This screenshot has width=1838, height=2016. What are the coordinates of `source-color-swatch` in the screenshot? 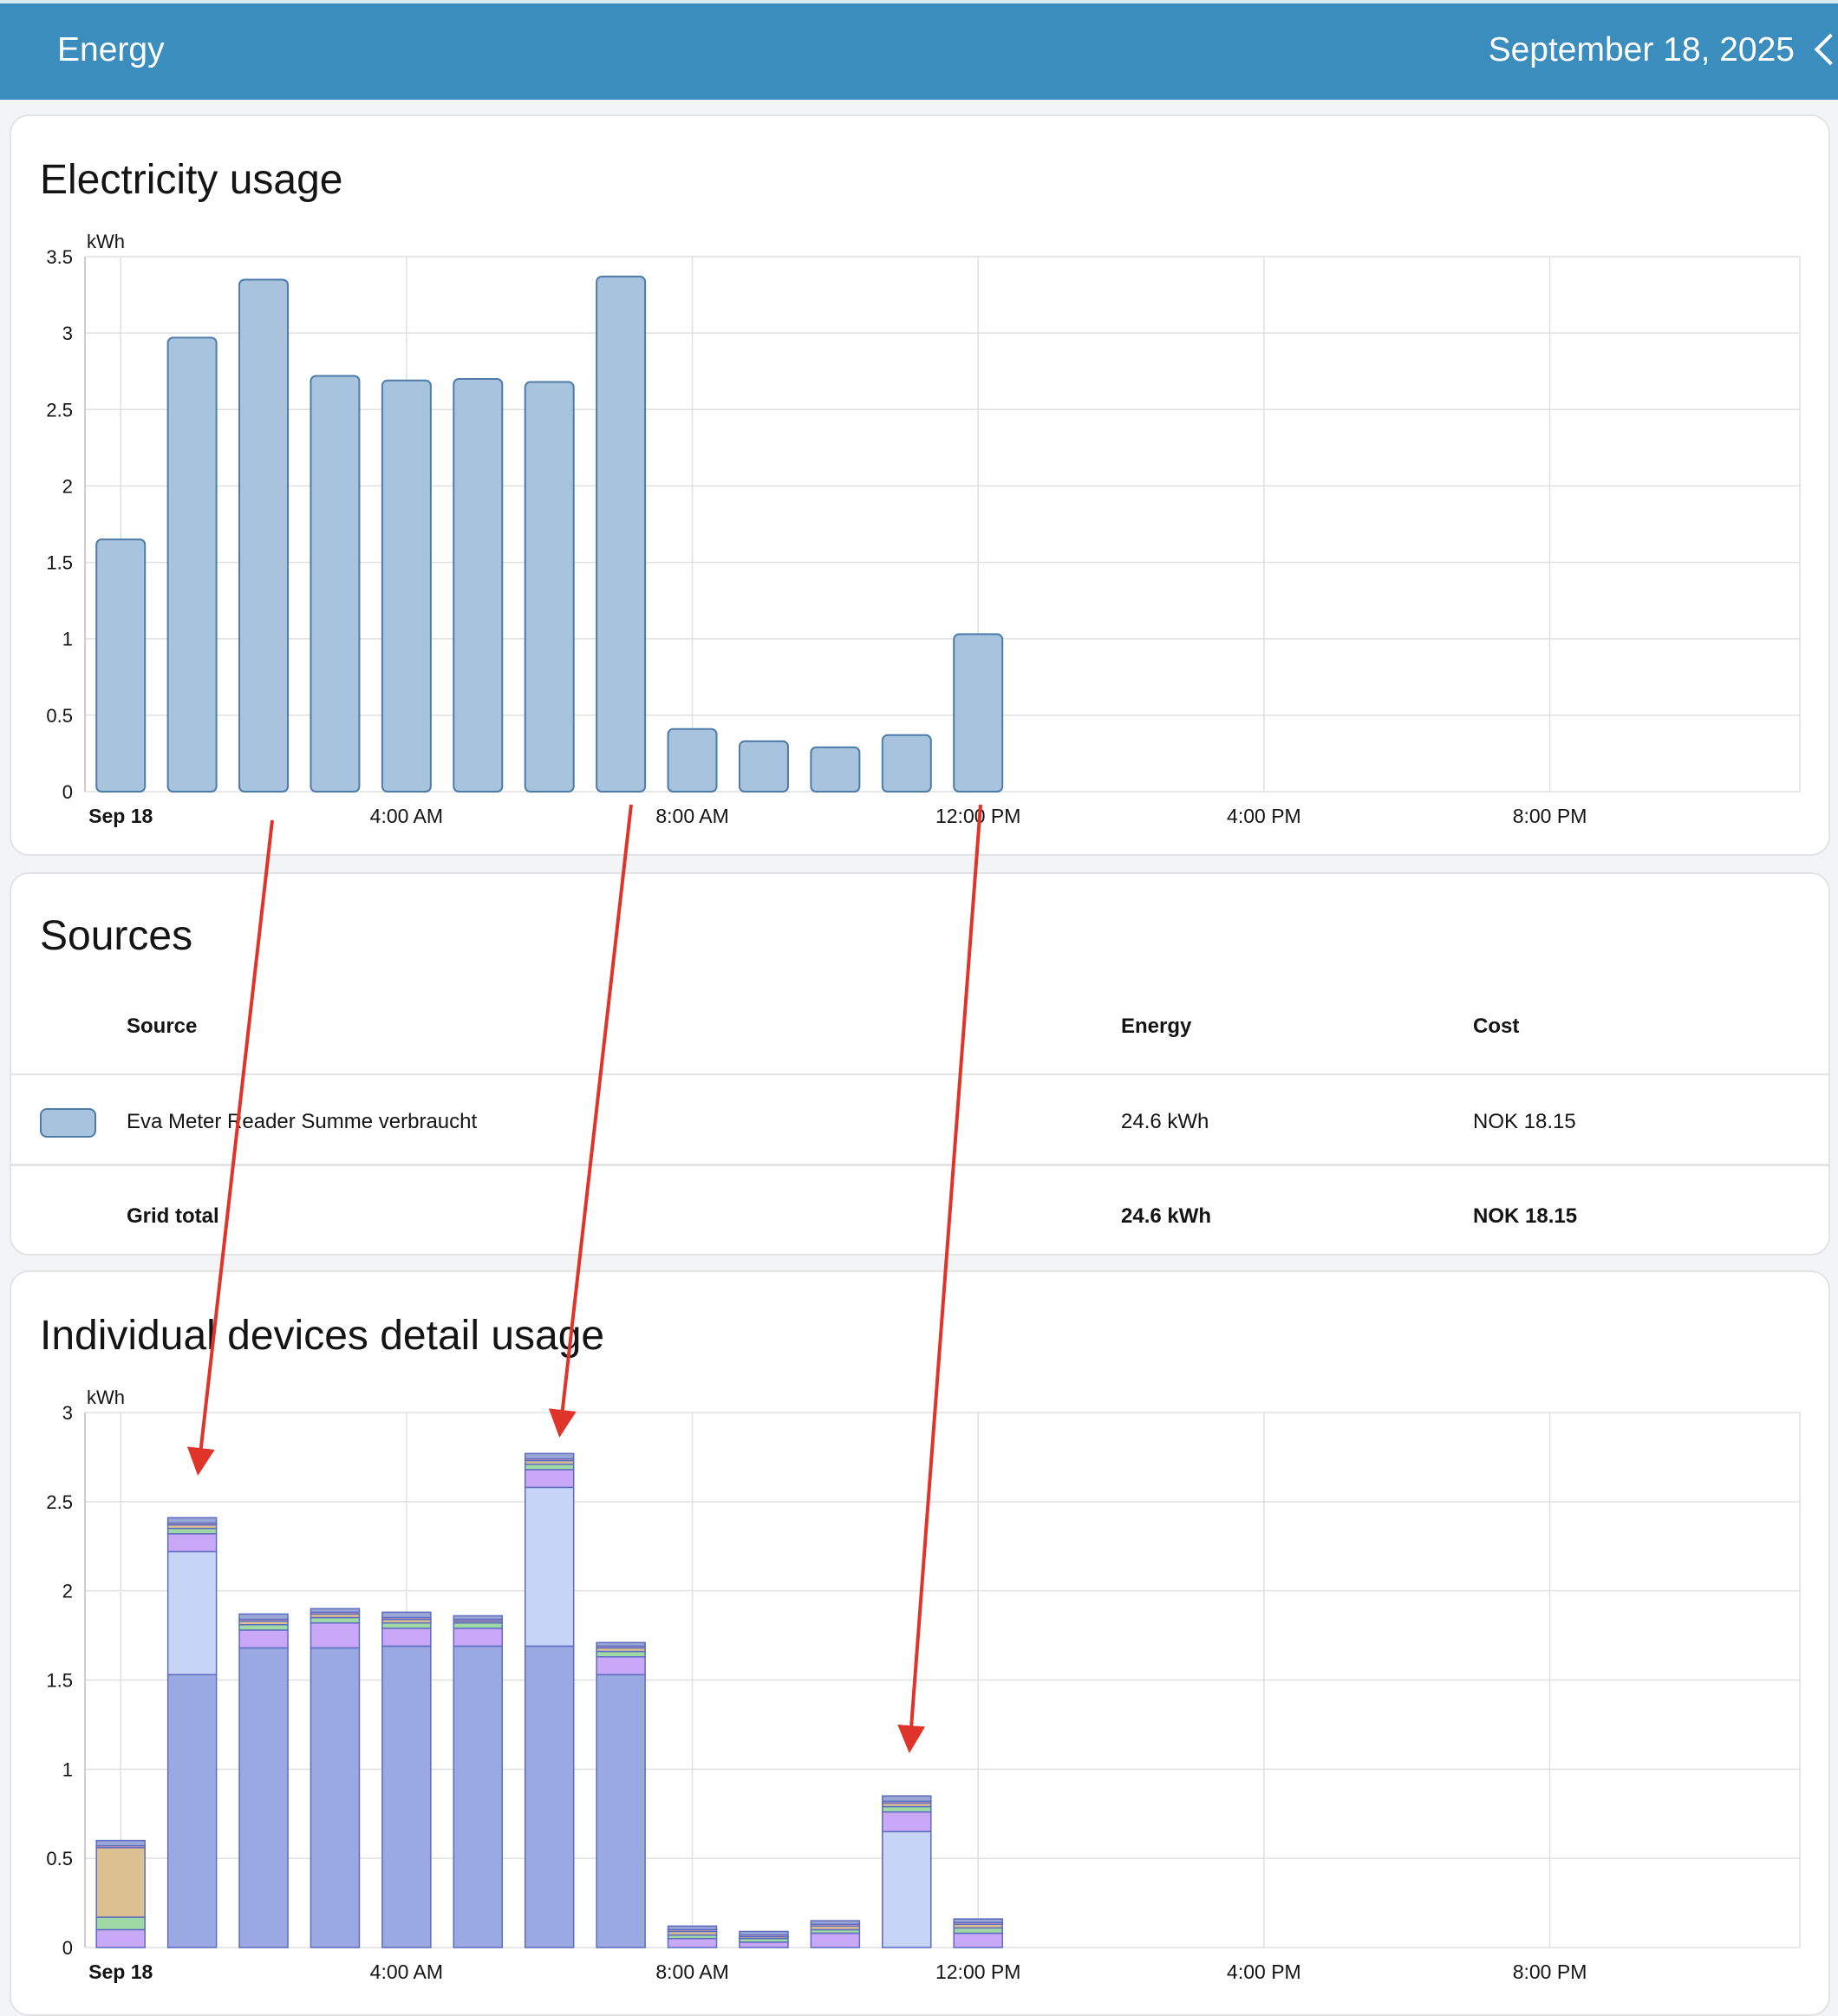 It's located at (68, 1123).